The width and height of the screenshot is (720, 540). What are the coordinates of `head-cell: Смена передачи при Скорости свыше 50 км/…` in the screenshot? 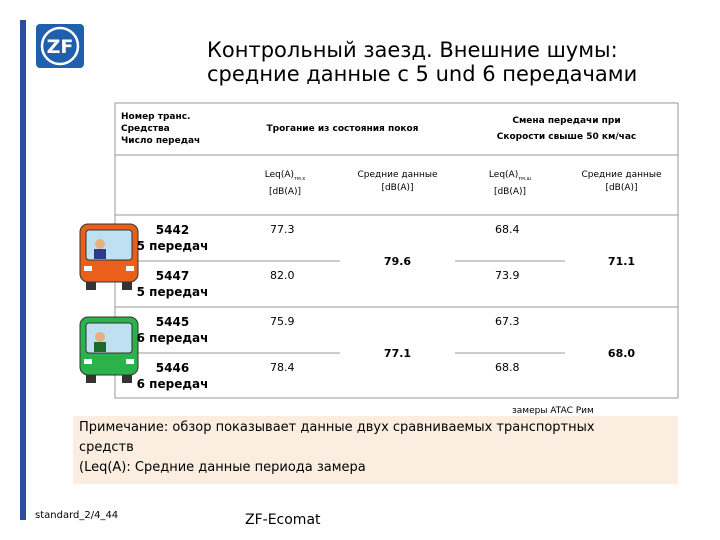 It's located at (566, 129).